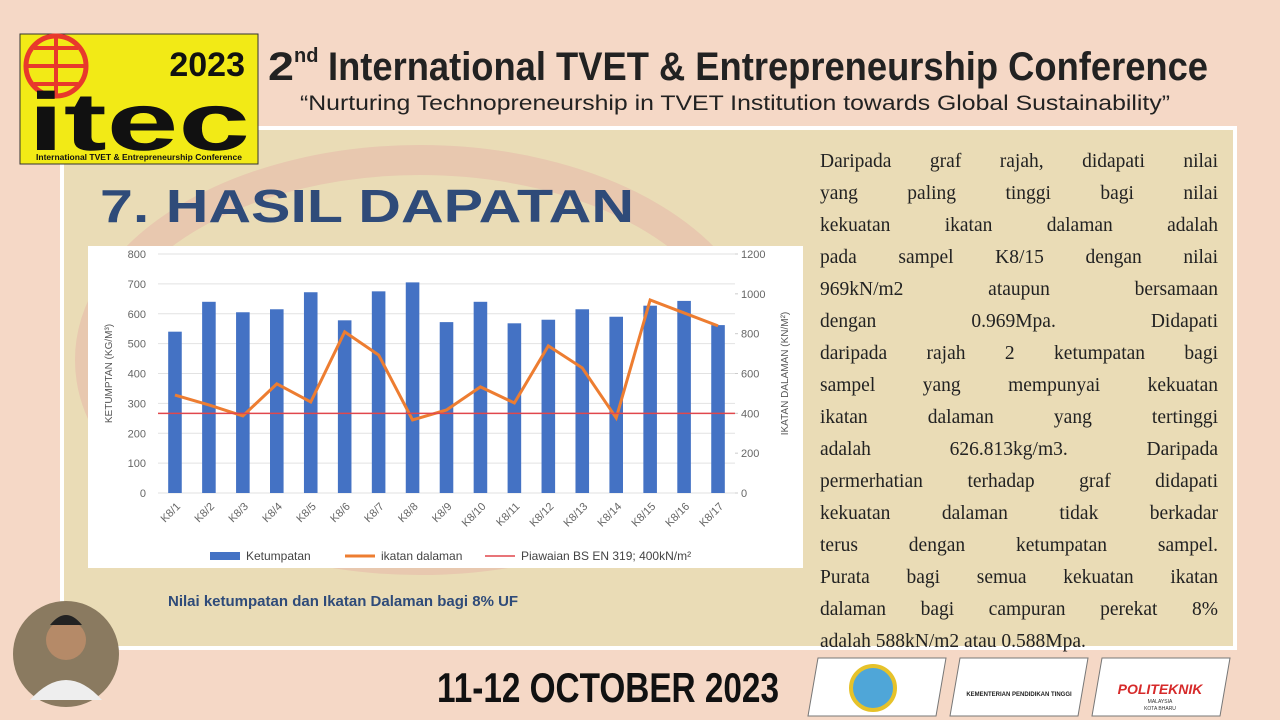  Describe the element at coordinates (137, 434) in the screenshot. I see `y-tick-label: 200` at that location.